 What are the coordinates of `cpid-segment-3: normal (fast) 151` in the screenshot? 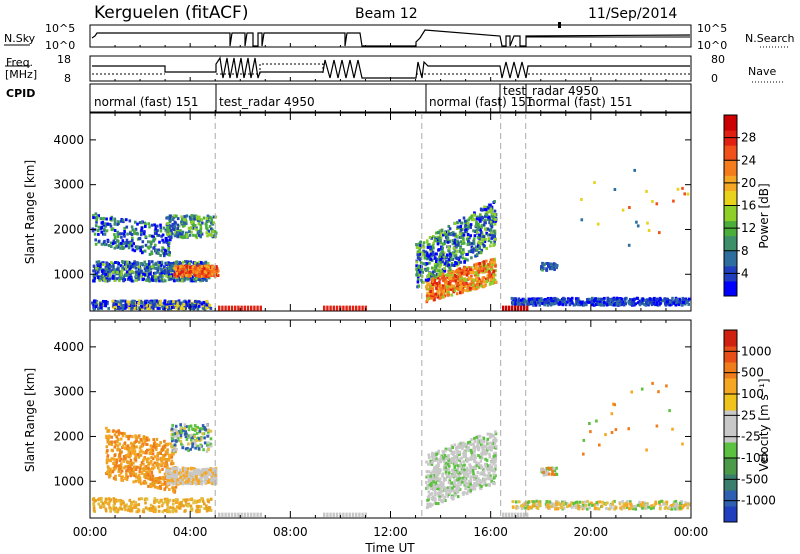 It's located at (481, 102).